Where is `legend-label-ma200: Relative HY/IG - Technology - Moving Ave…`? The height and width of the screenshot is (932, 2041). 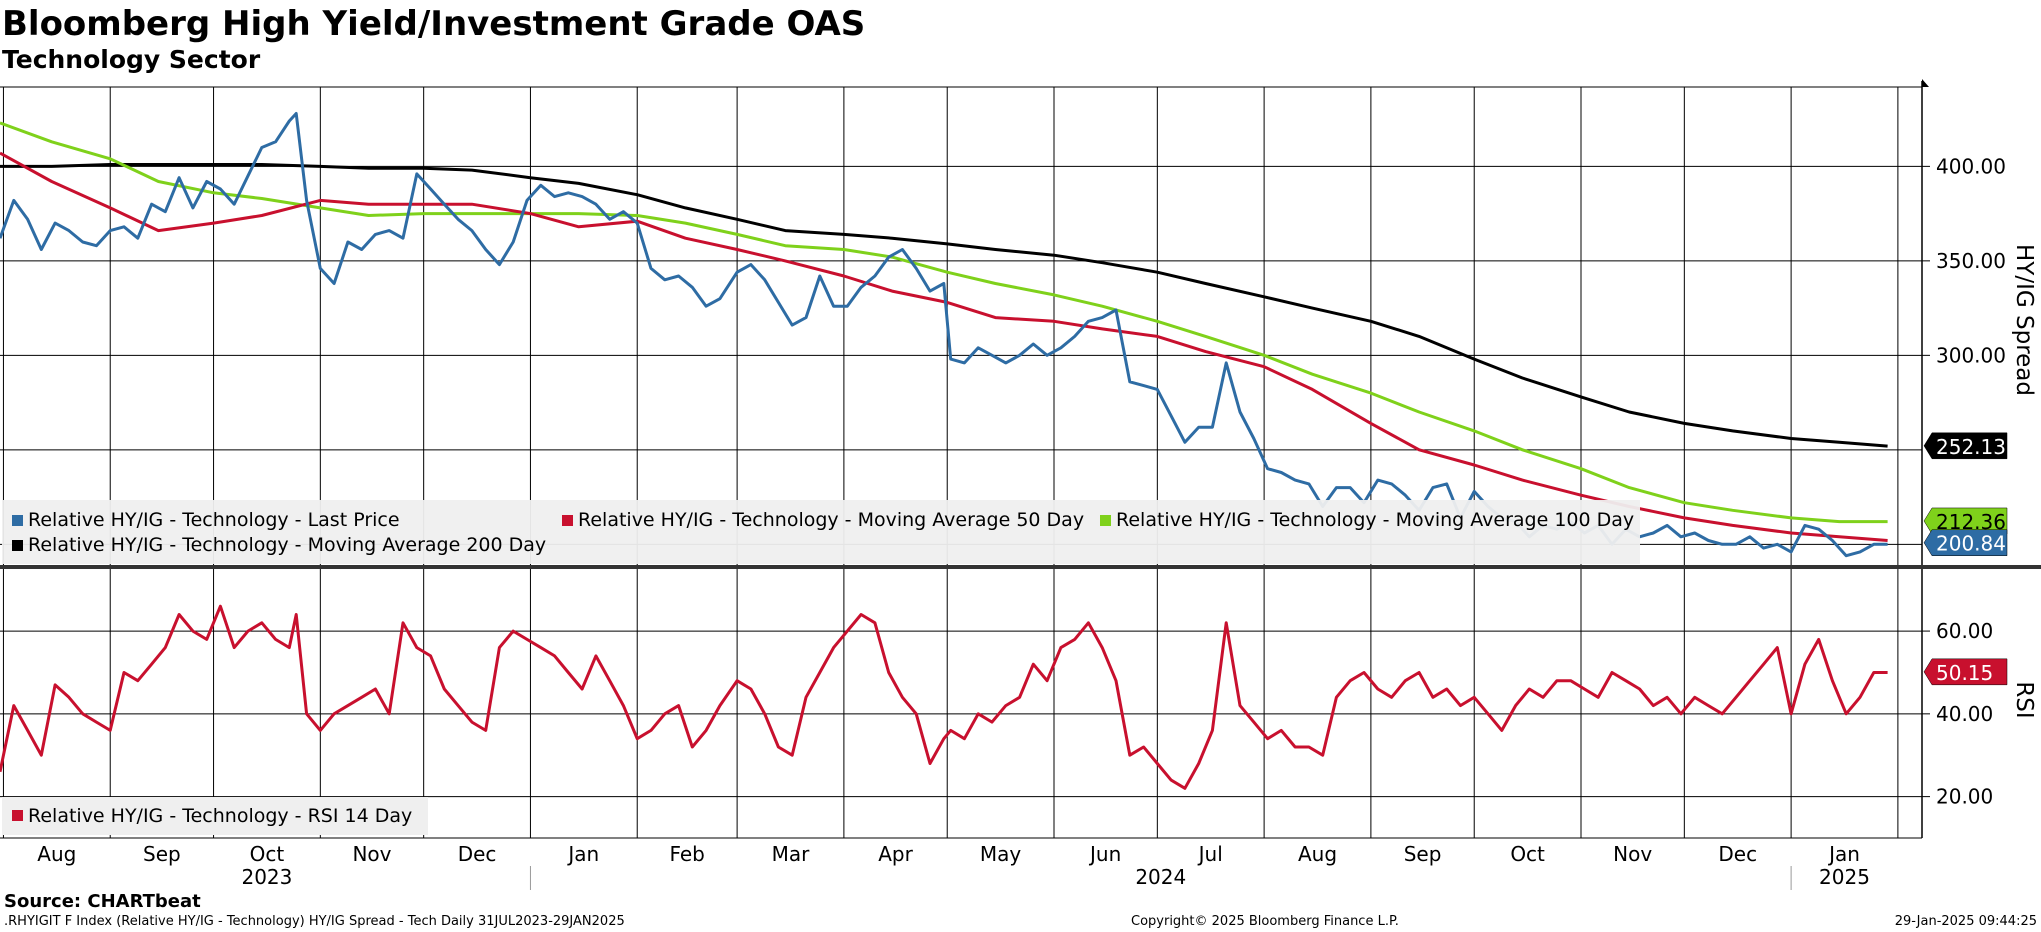 legend-label-ma200: Relative HY/IG - Technology - Moving Ave… is located at coordinates (287, 545).